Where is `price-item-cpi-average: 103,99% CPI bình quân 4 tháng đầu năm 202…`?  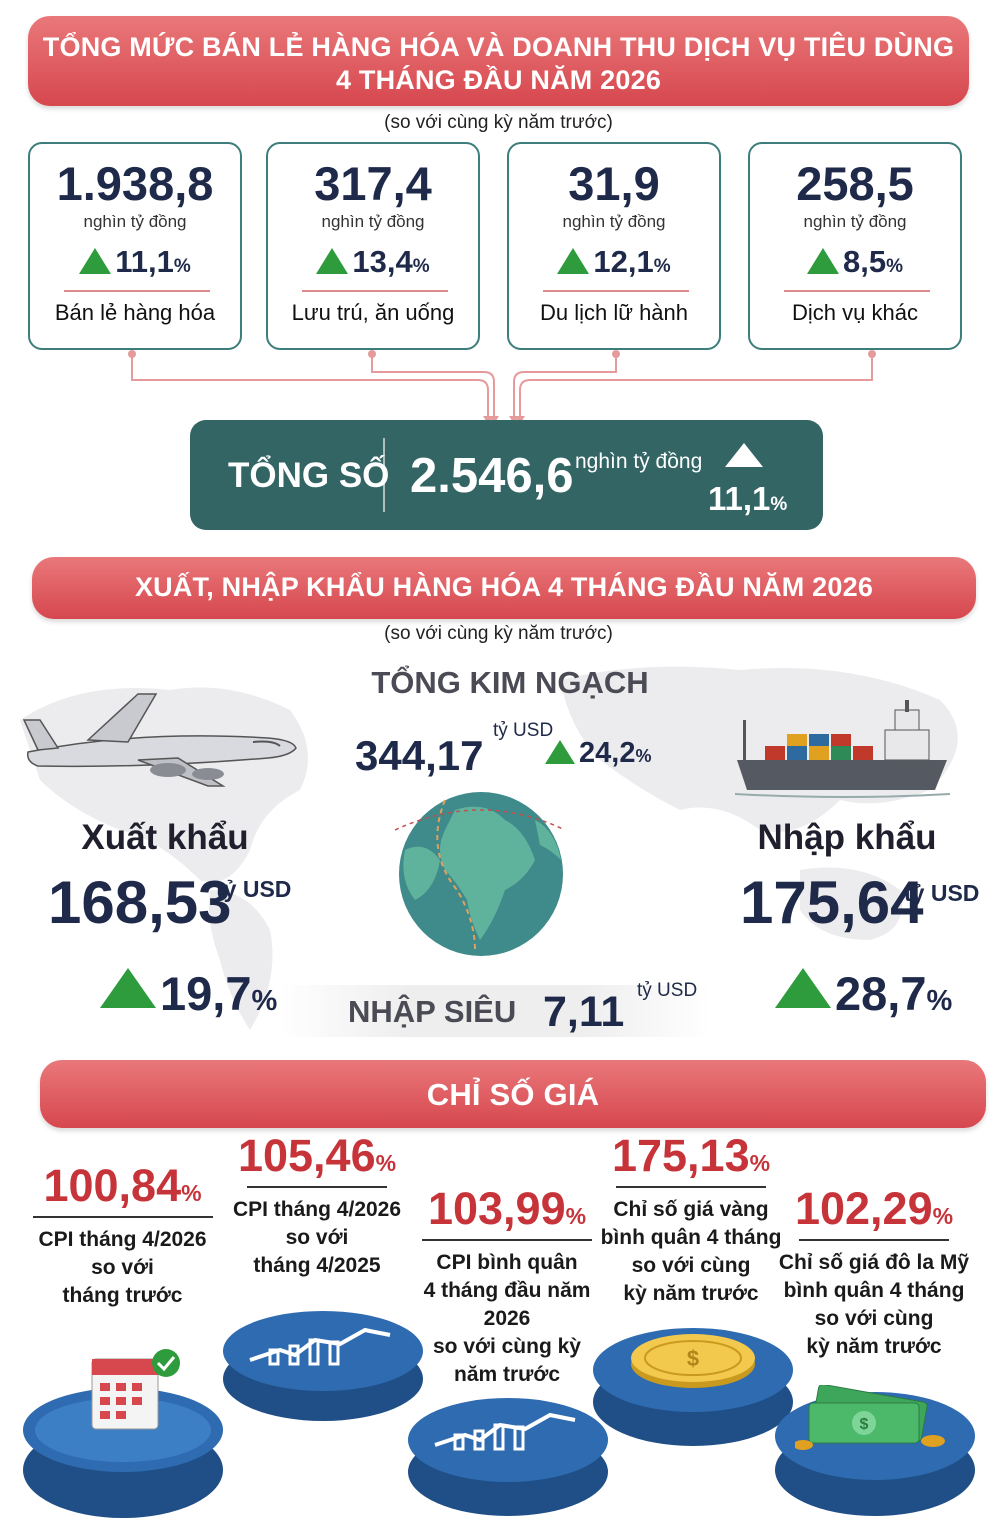 price-item-cpi-average: 103,99% CPI bình quân 4 tháng đầu năm 202… is located at coordinates (507, 1286).